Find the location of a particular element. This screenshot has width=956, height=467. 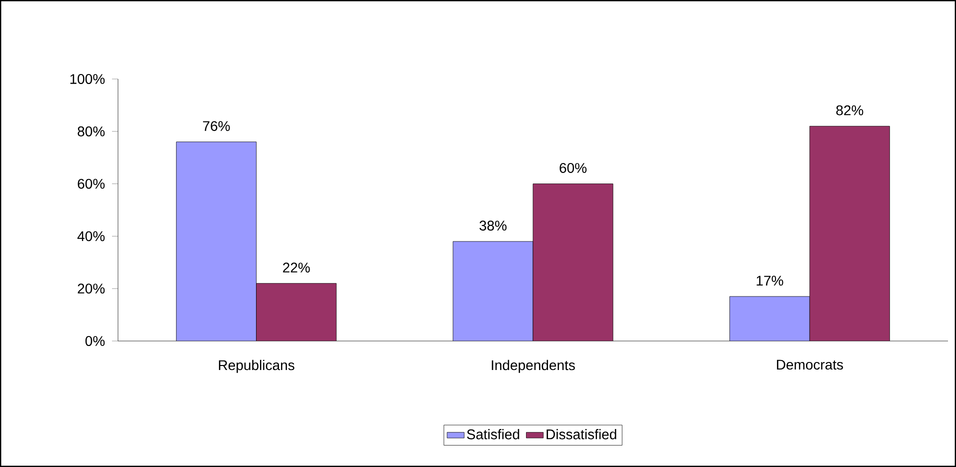

y-tick-label: 0% is located at coordinates (95, 341).